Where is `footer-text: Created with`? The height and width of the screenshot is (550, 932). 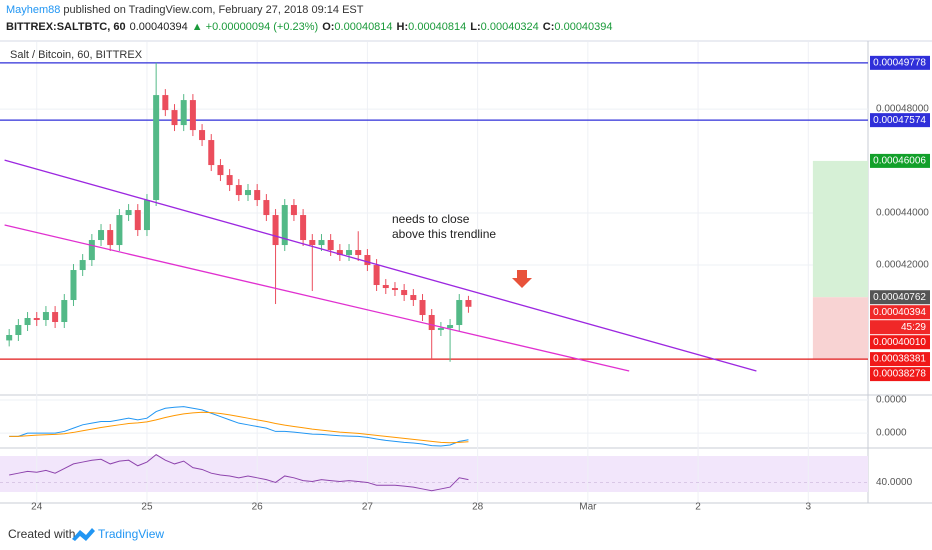 footer-text: Created with is located at coordinates (41, 534).